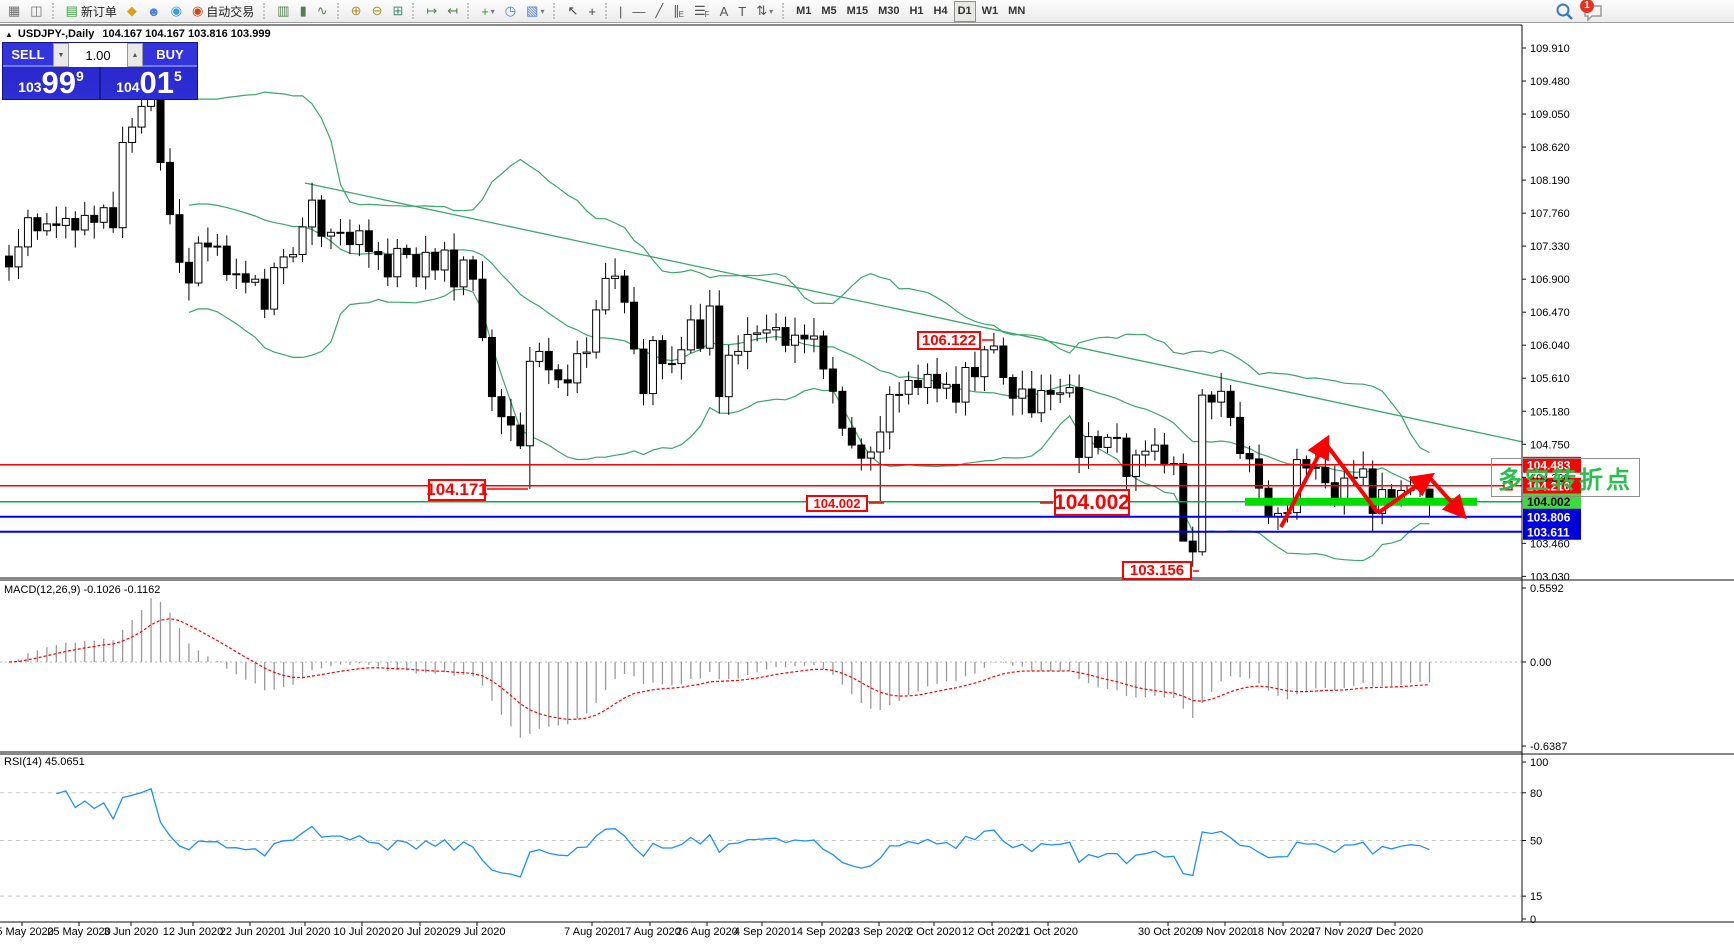 The image size is (1734, 947). Describe the element at coordinates (1550, 478) in the screenshot. I see `axis-tick-label: 104.320` at that location.